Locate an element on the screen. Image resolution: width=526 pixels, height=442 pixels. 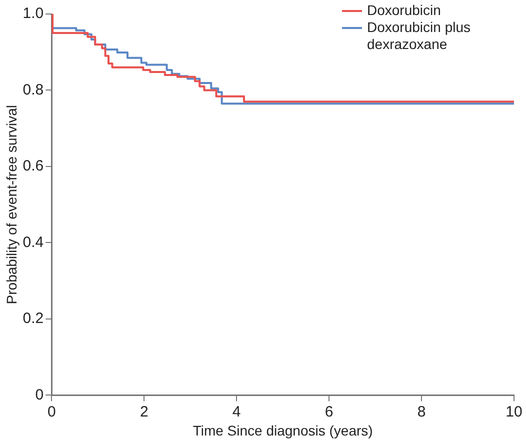
x-tick-label: 2 is located at coordinates (144, 411).